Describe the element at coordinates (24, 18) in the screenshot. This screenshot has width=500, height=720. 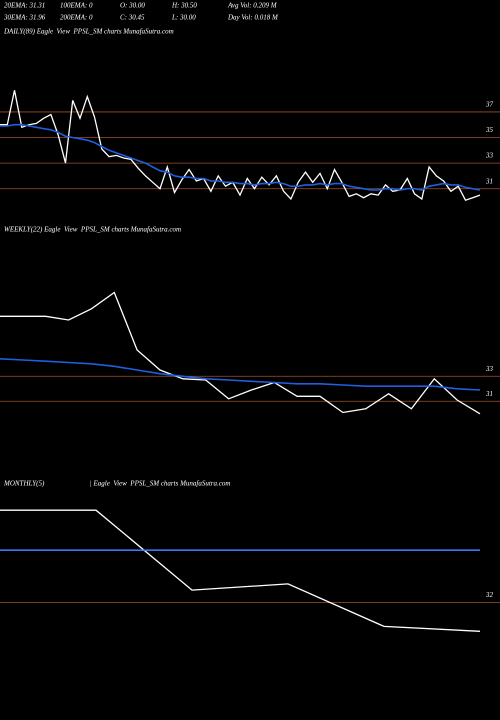
I see `header-stat: 30EMA: 31.96` at that location.